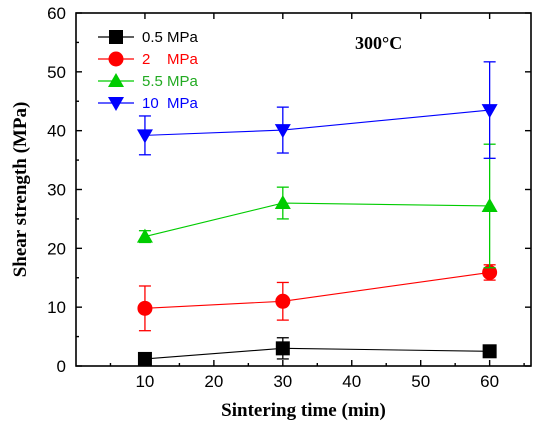  Describe the element at coordinates (420, 381) in the screenshot. I see `x-tick-label: 50` at that location.